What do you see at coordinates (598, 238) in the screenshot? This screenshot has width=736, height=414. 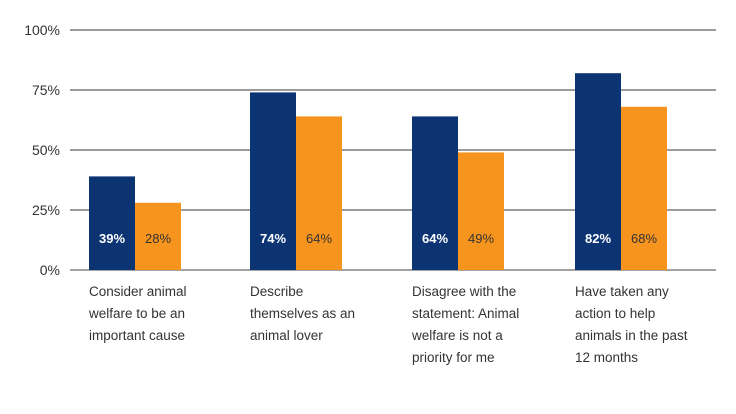 I see `data-label: 82%` at bounding box center [598, 238].